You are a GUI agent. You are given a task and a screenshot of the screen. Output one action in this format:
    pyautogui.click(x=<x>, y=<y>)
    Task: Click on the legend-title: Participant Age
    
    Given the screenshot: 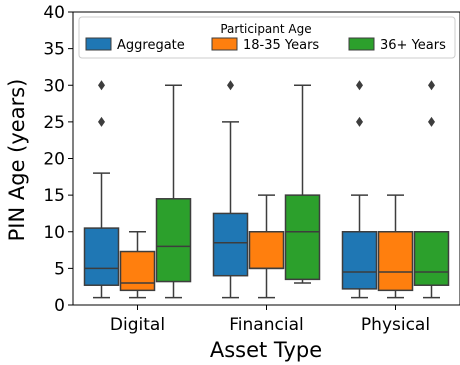 What is the action you would take?
    pyautogui.click(x=265, y=29)
    